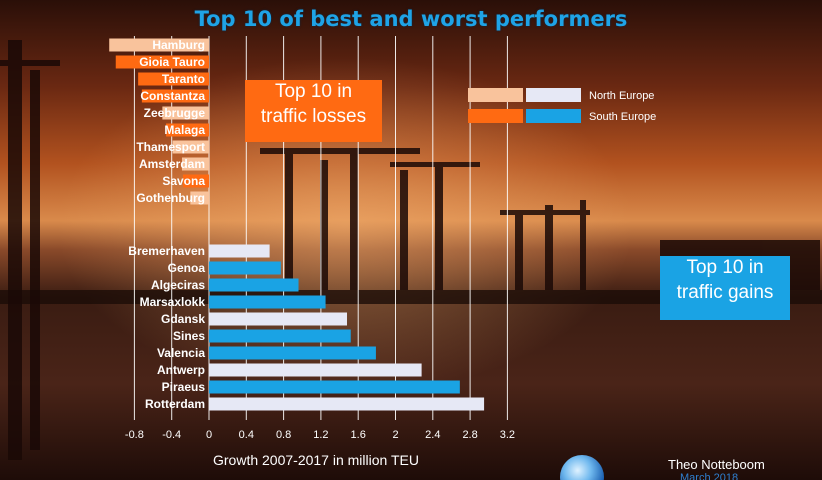  Describe the element at coordinates (184, 130) in the screenshot. I see `port-label: Malaga` at that location.